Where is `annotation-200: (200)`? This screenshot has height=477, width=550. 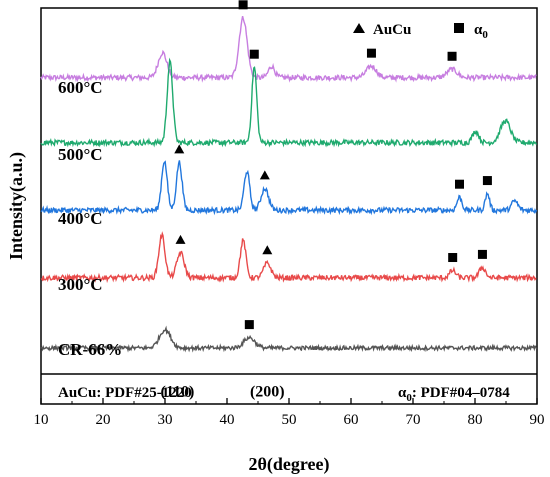 annotation-200: (200) is located at coordinates (267, 392).